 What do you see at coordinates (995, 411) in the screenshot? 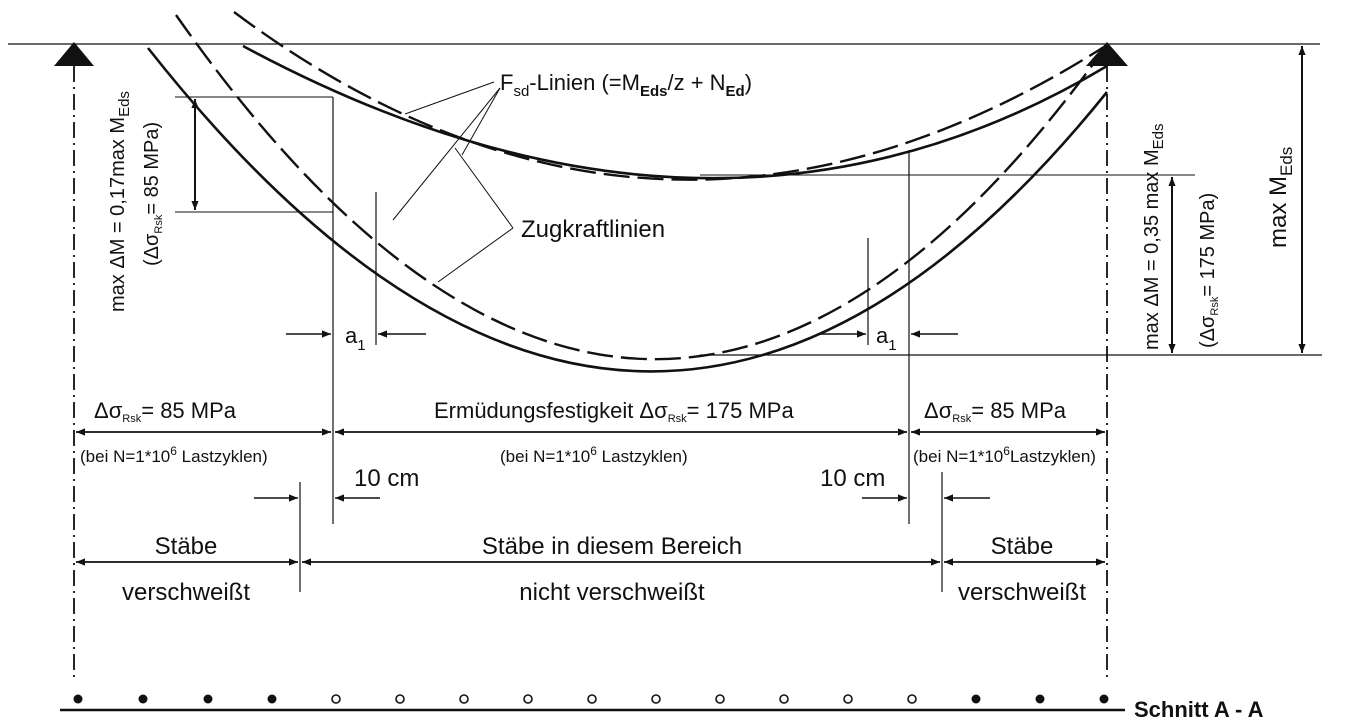
I see `right-stress-label: ΔσRsk= 85 MPa` at bounding box center [995, 411].